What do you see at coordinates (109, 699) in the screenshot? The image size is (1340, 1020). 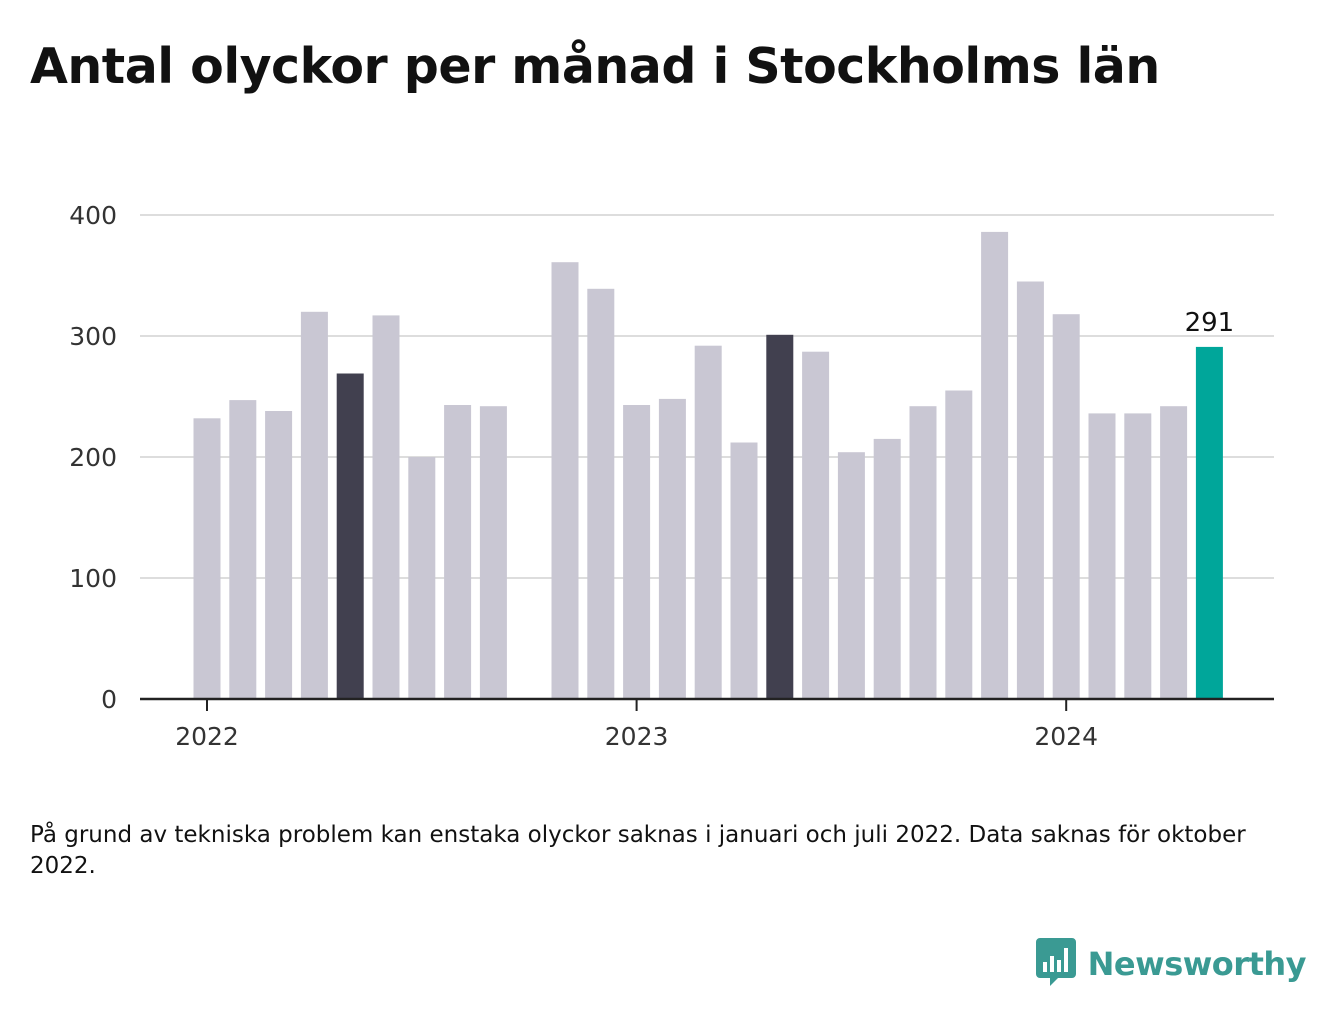 I see `y-tick-label: 0` at bounding box center [109, 699].